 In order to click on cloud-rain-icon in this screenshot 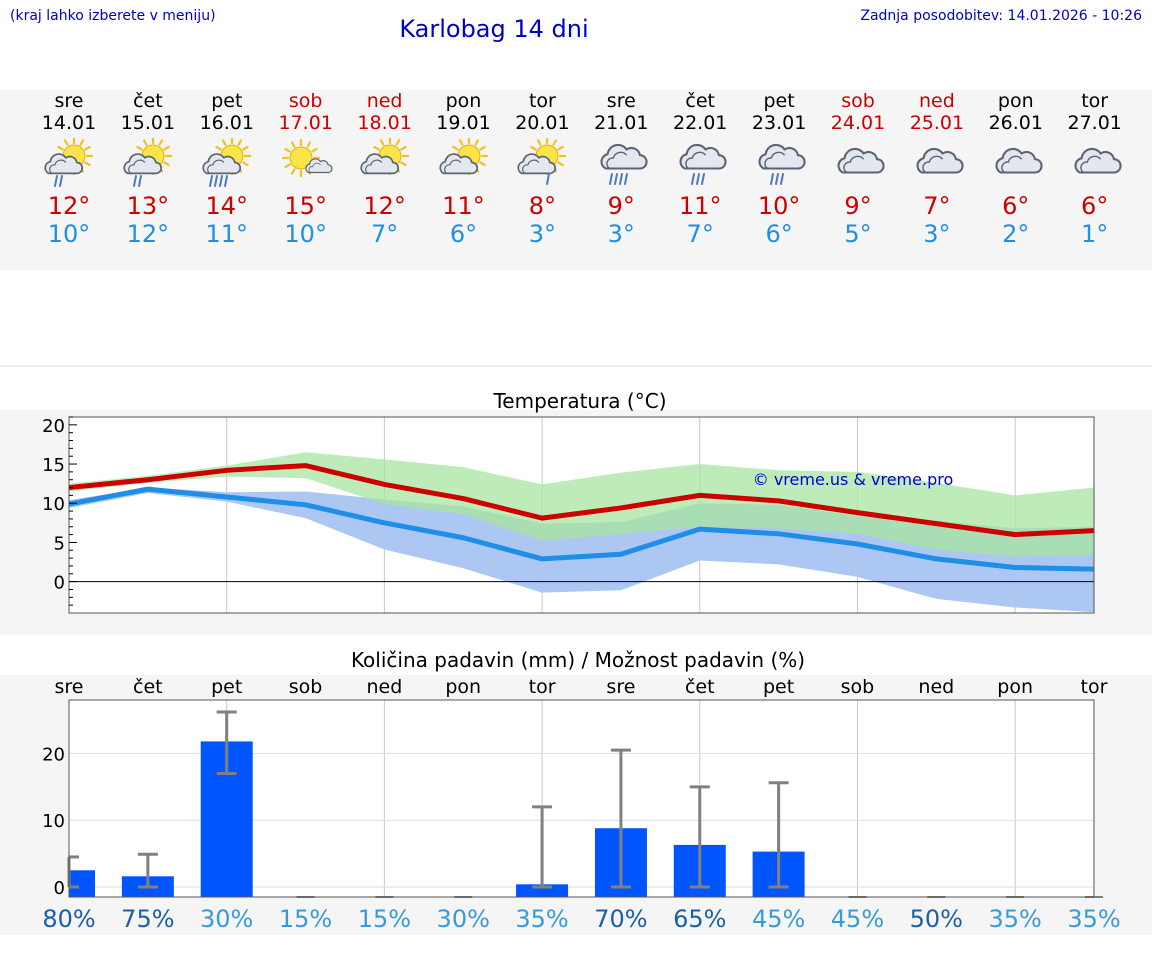, I will do `click(782, 164)`.